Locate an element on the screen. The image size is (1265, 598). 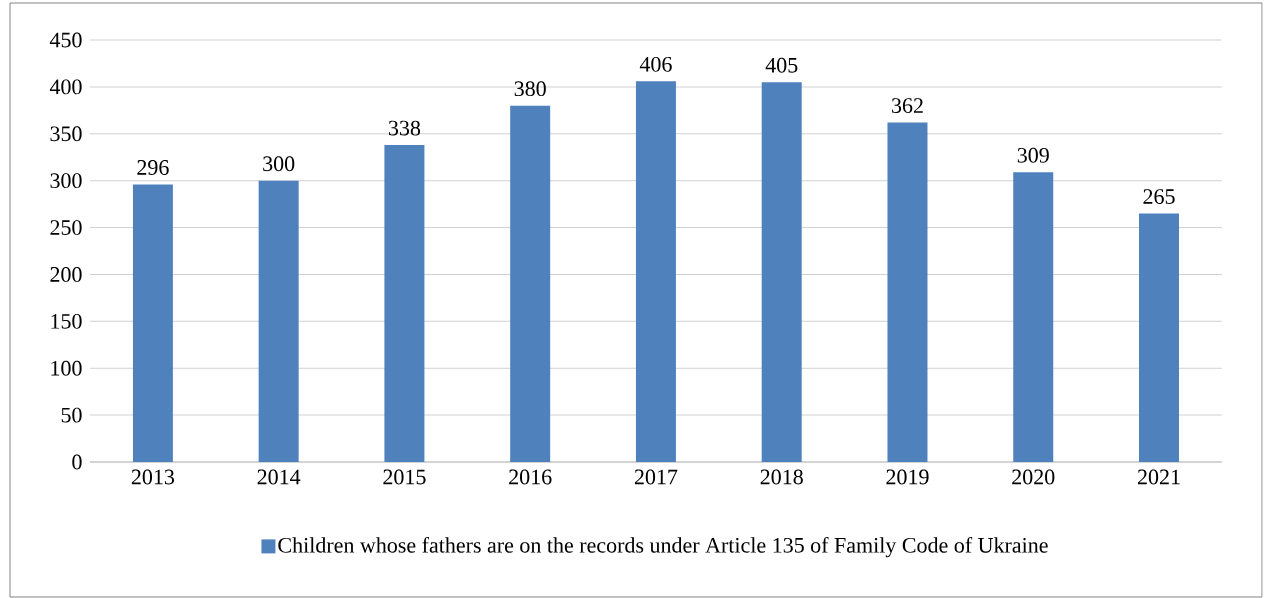
data-label: 362 is located at coordinates (907, 105).